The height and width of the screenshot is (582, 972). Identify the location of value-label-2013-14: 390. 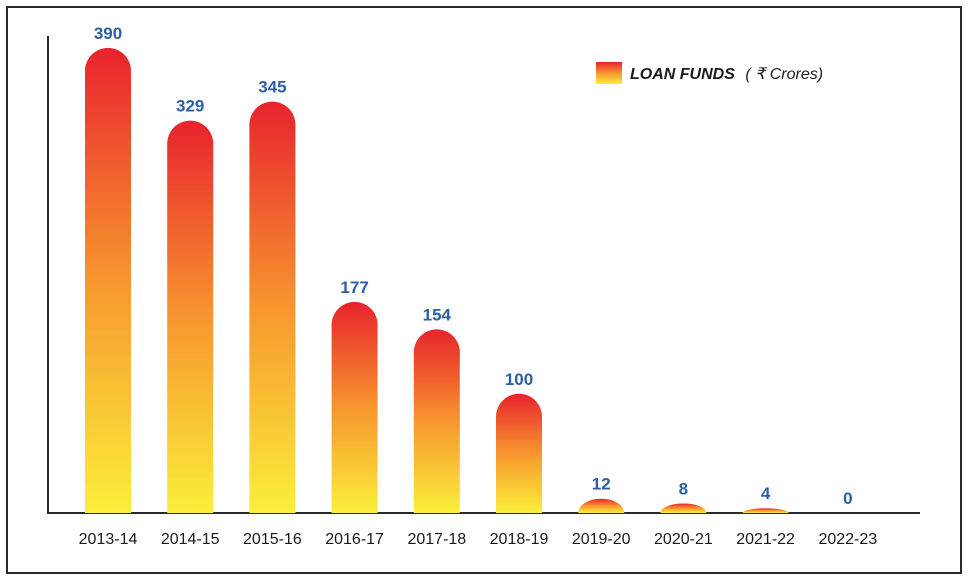
(108, 33).